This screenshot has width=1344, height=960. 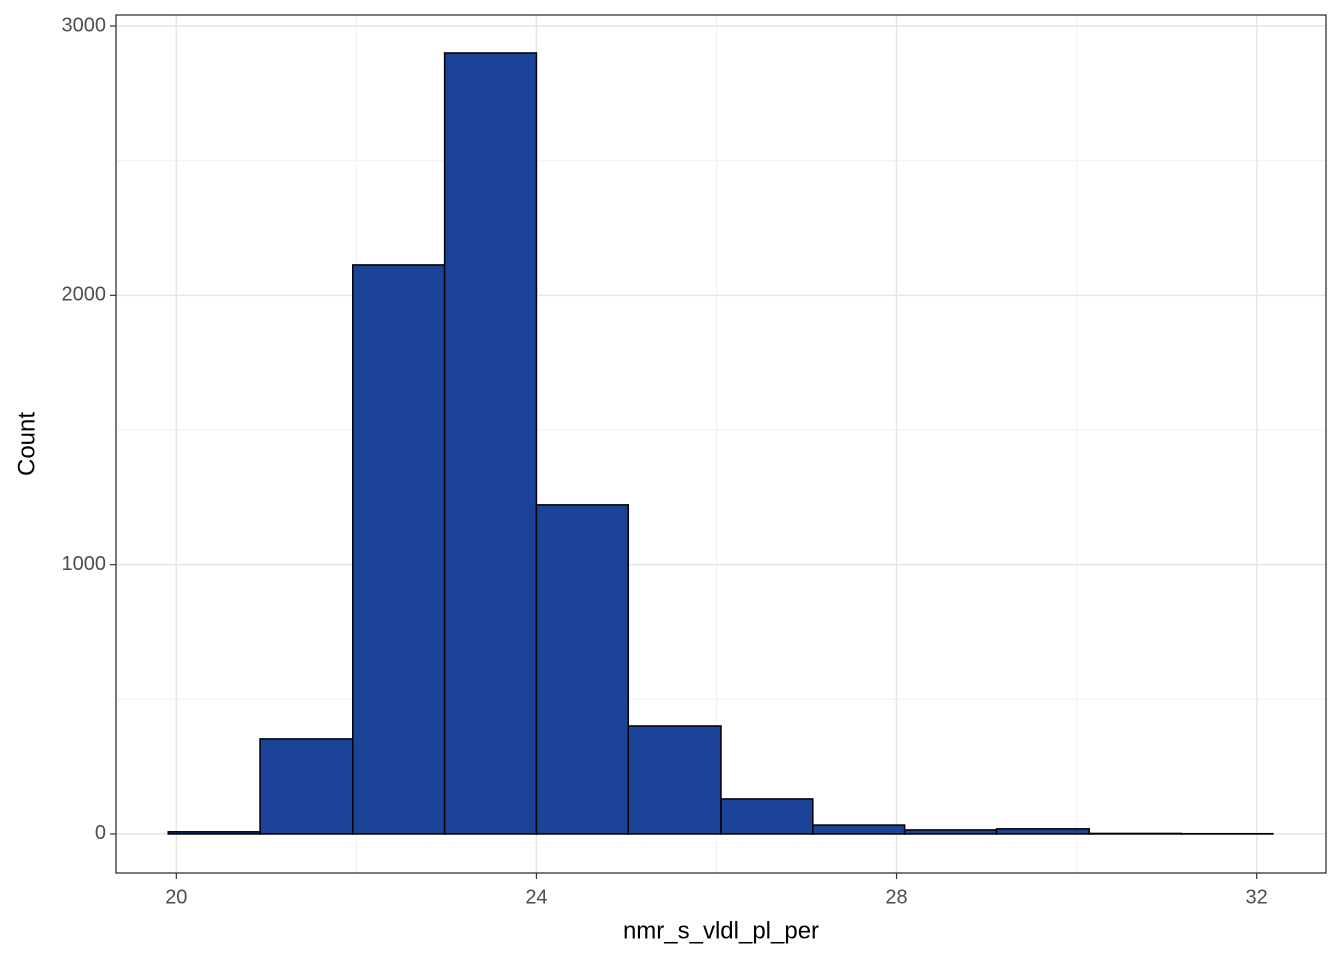 I want to click on x-tick-label: 24, so click(x=536, y=897).